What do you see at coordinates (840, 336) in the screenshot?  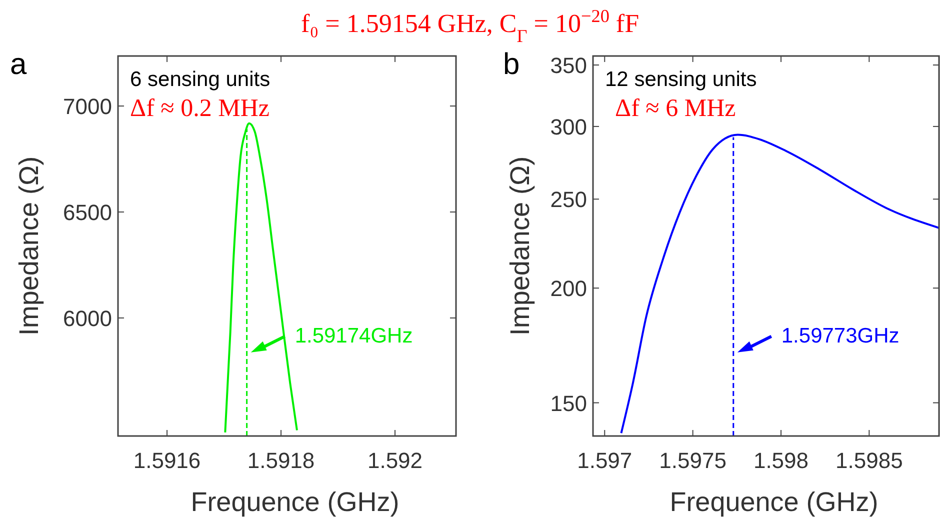 I see `ref-line-label: 1.59773GHz` at bounding box center [840, 336].